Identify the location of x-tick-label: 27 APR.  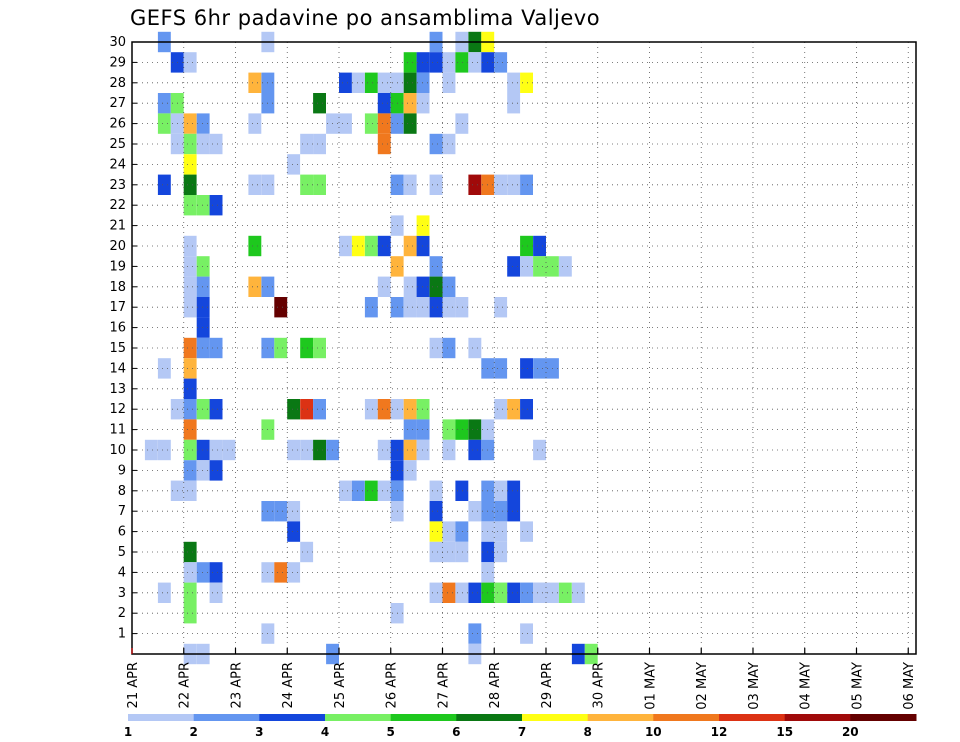
(443, 685).